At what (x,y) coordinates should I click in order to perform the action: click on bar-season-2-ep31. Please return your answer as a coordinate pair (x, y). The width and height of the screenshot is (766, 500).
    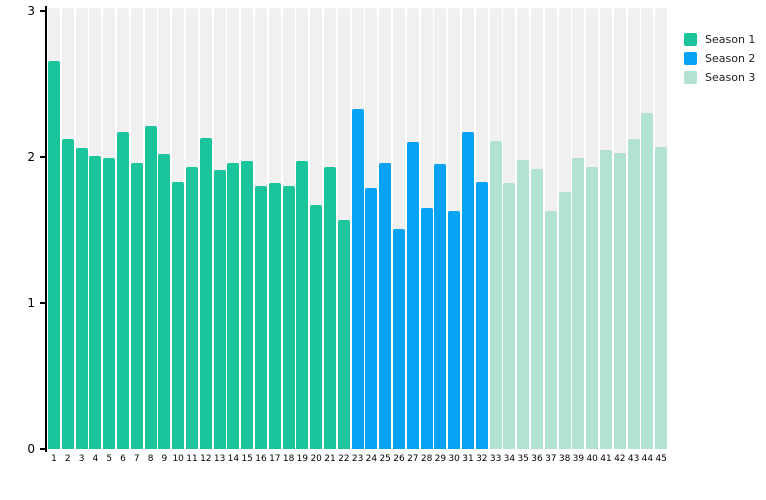
    Looking at the image, I should click on (468, 290).